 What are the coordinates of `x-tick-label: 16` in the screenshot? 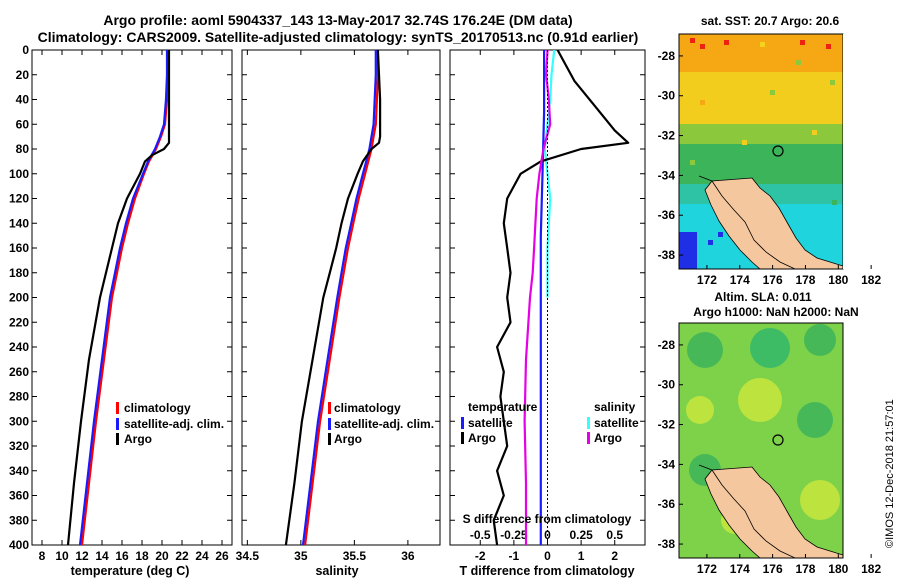 It's located at (122, 556).